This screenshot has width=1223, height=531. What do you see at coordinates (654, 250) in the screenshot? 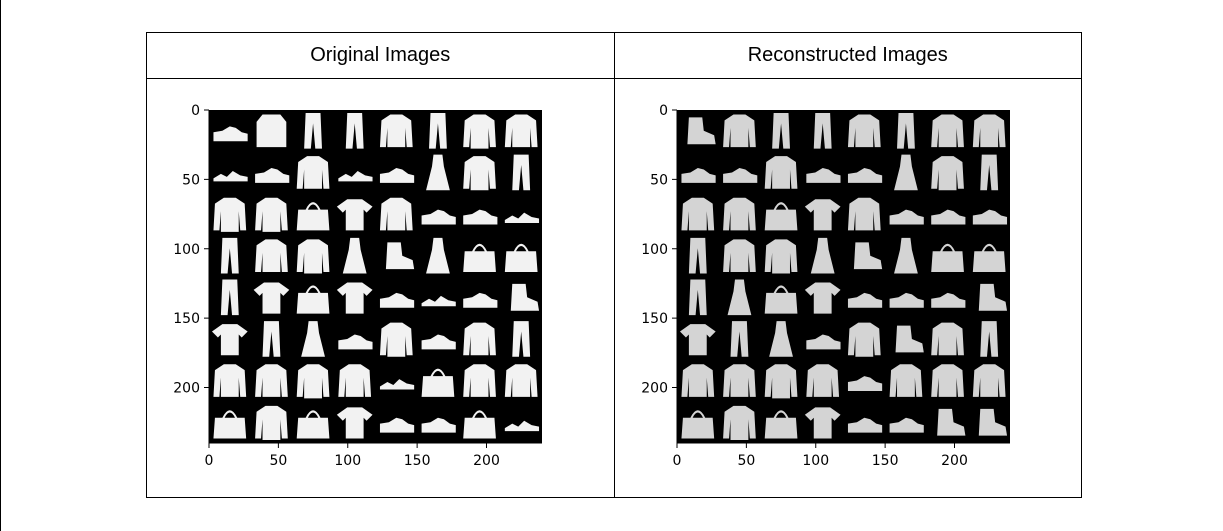
I see `y-tick-label: 100` at bounding box center [654, 250].